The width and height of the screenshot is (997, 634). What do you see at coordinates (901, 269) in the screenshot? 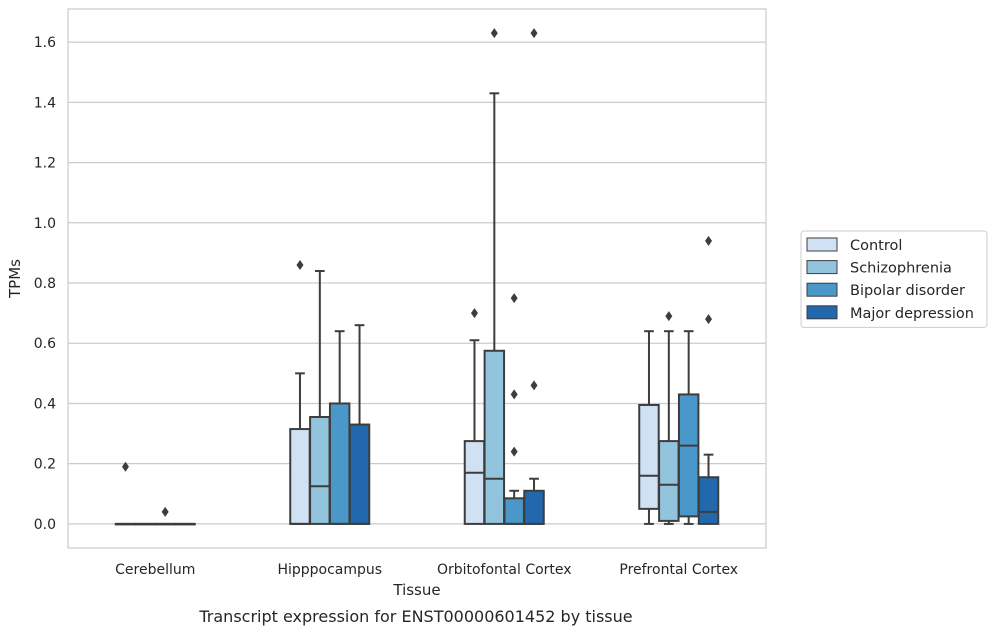
I see `legend-label: Schizophrenia` at bounding box center [901, 269].